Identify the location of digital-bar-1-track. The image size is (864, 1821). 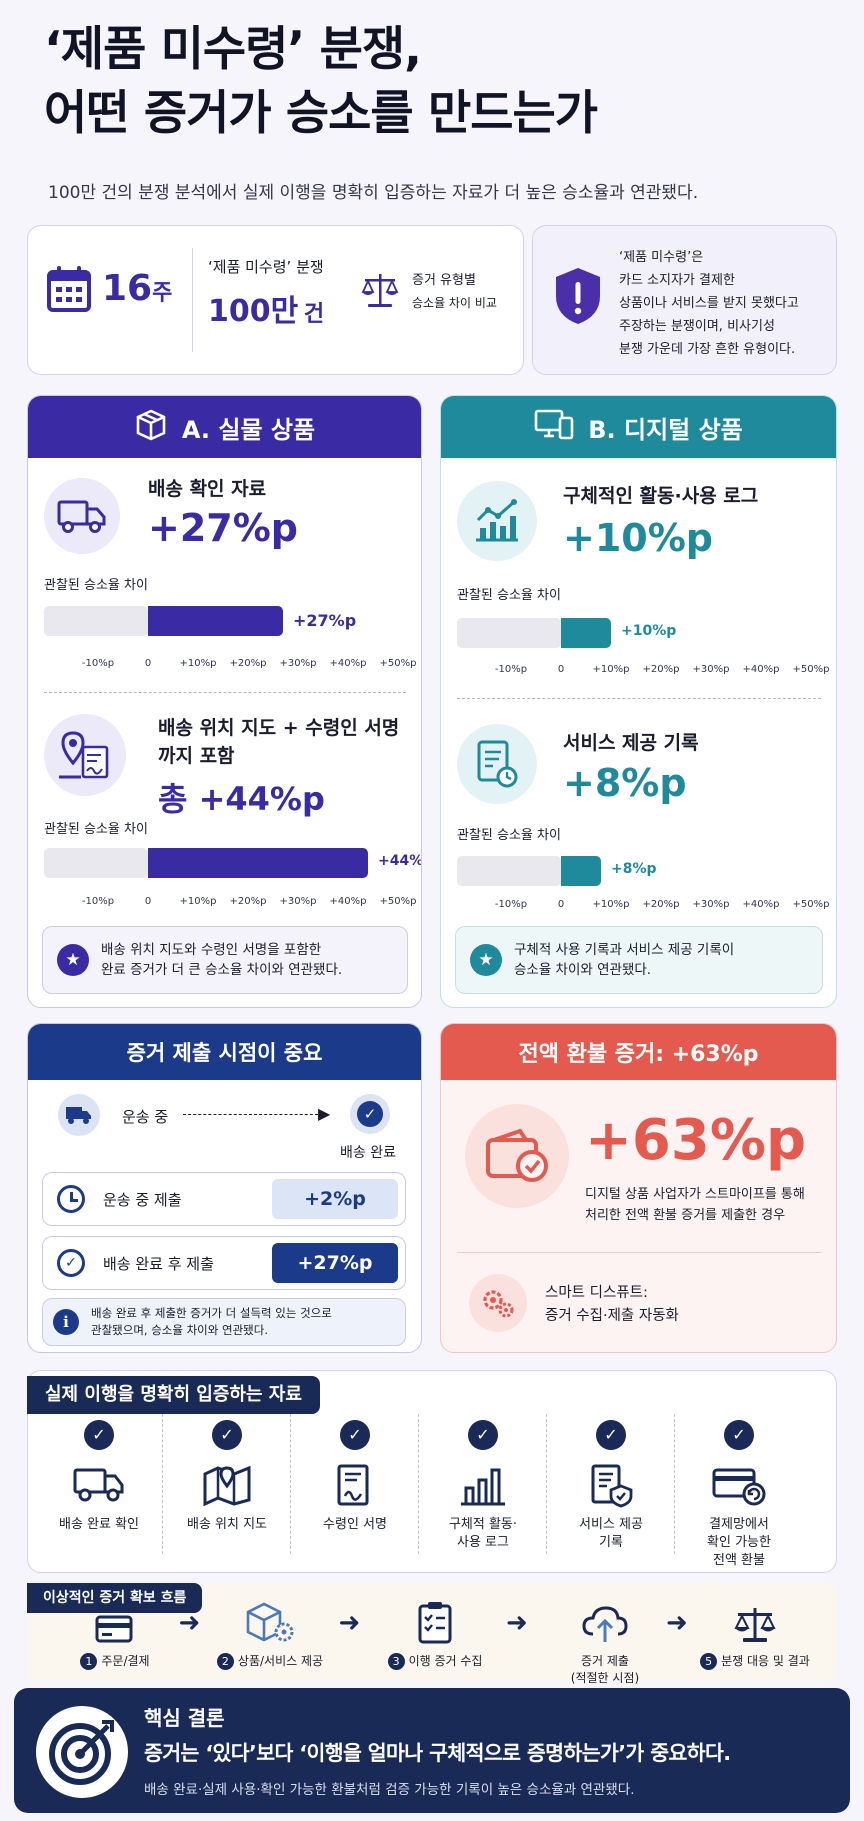
(509, 633).